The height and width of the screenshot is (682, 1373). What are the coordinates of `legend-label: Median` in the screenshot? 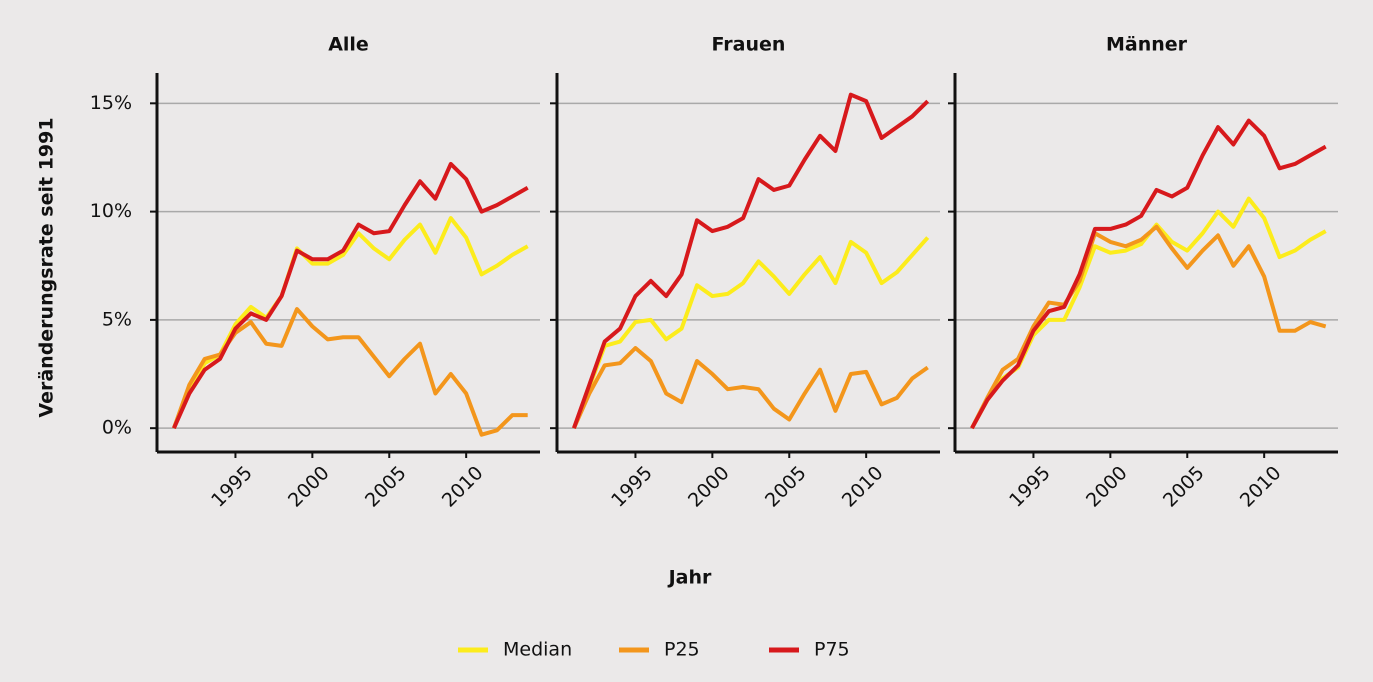 It's located at (537, 650).